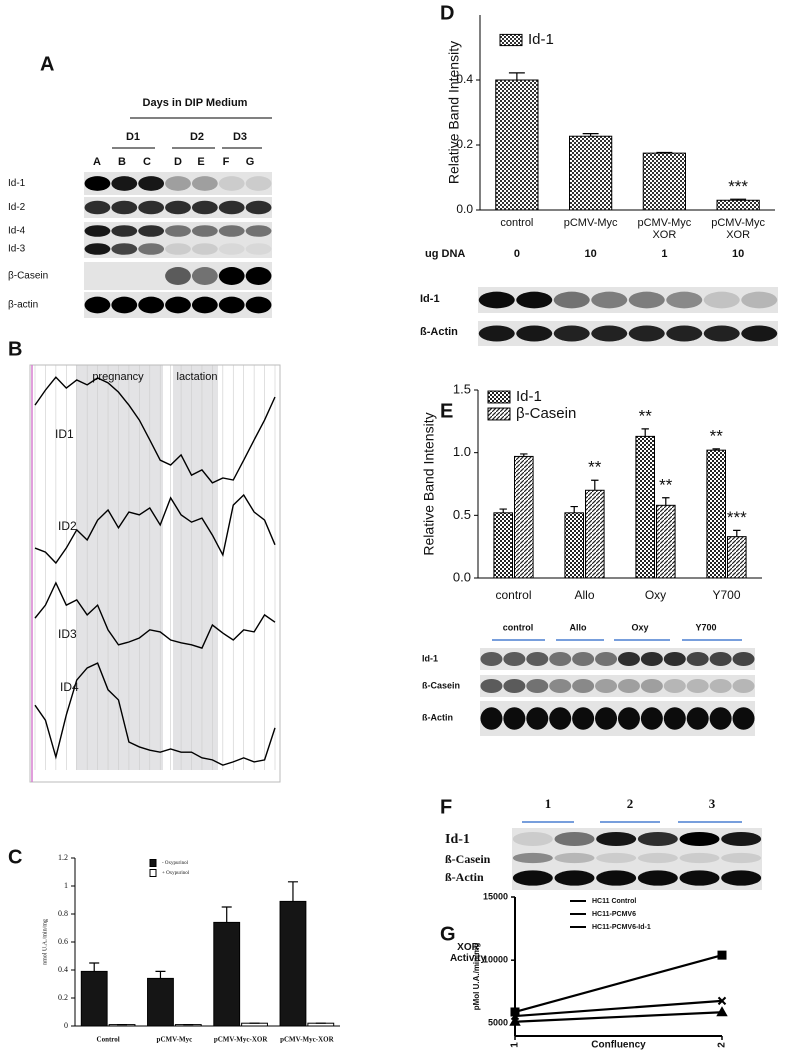  Describe the element at coordinates (617, 718) in the screenshot. I see `blot-strip` at that location.